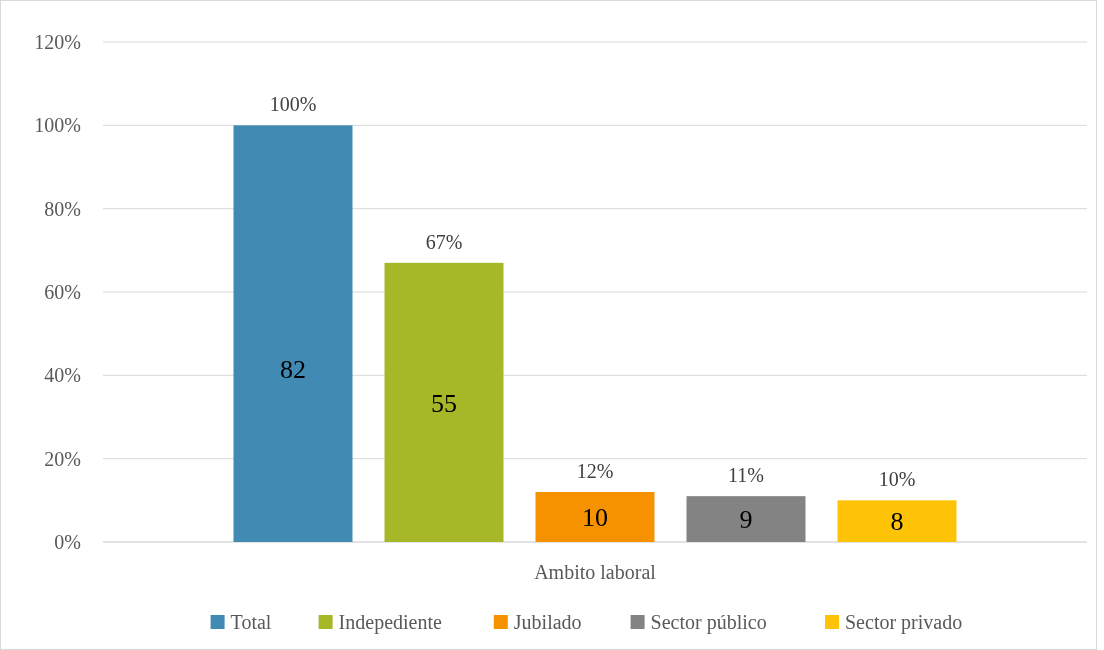 This screenshot has width=1104, height=650. Describe the element at coordinates (595, 471) in the screenshot. I see `data-label: 12%` at that location.